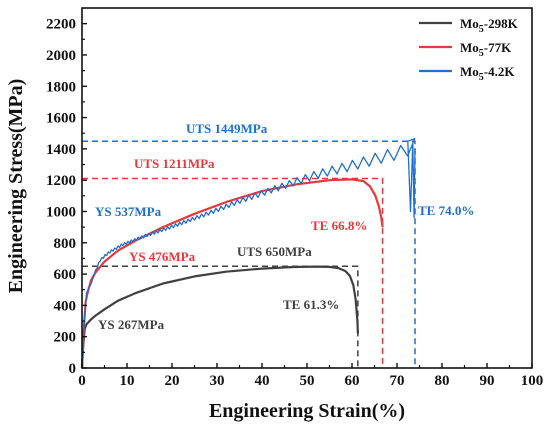 Image resolution: width=550 pixels, height=424 pixels. What do you see at coordinates (486, 49) in the screenshot?
I see `legend-label: Mo5-77K` at bounding box center [486, 49].